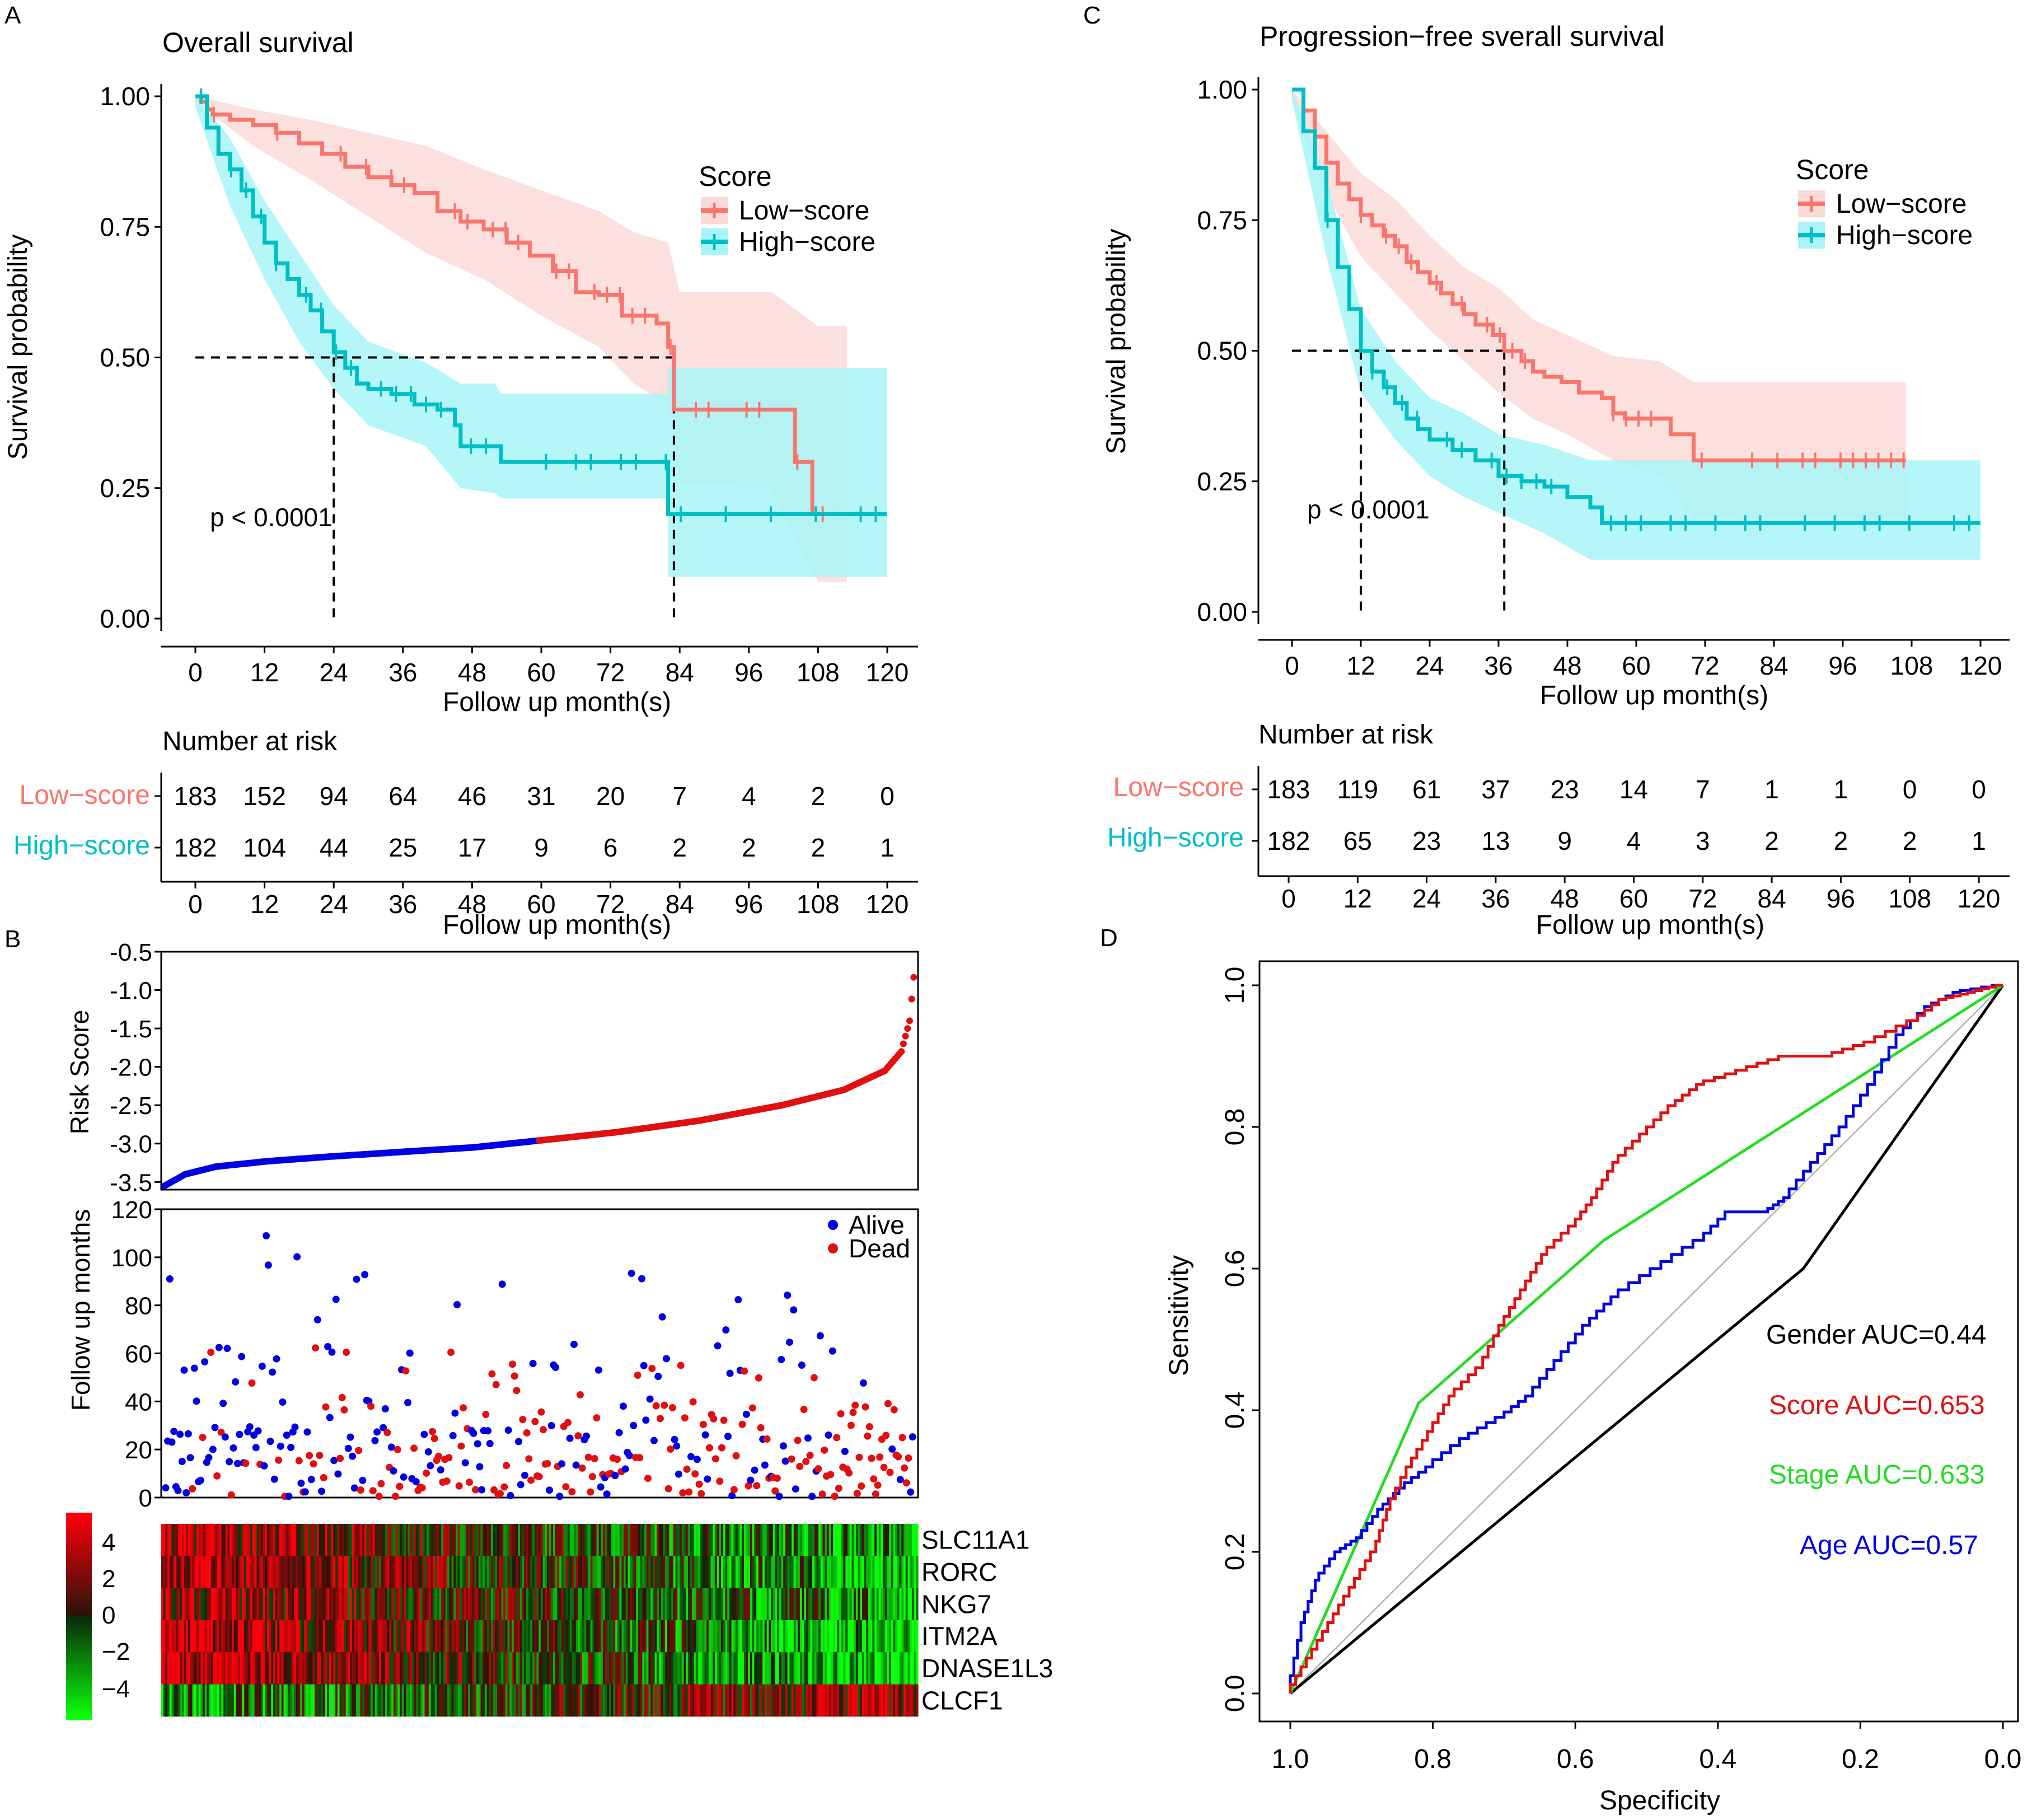 This screenshot has height=1820, width=2032. Describe the element at coordinates (818, 673) in the screenshot. I see `x-tick-label: 108` at that location.